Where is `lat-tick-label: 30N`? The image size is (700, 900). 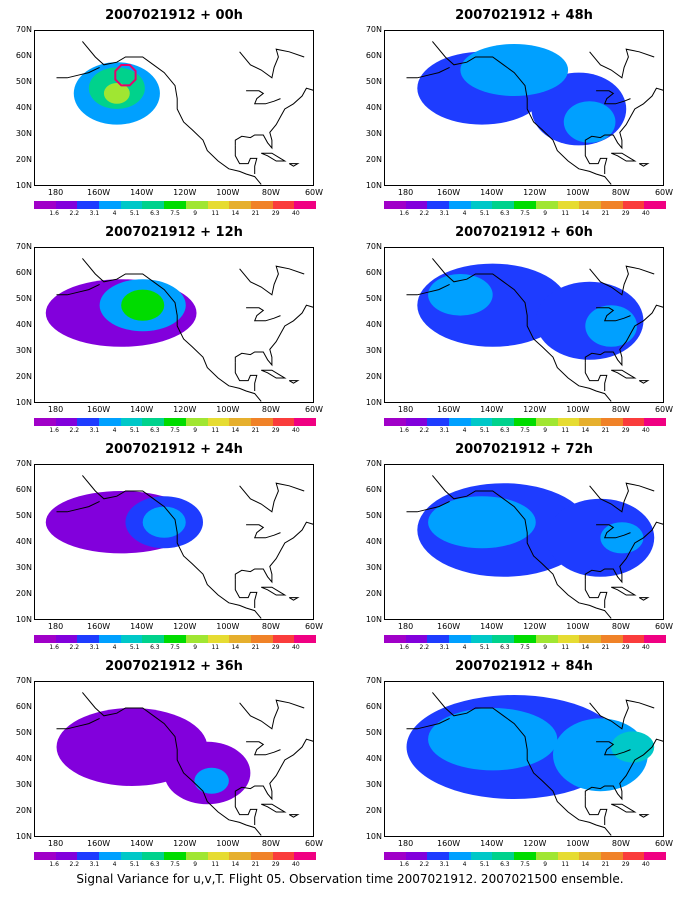 lat-tick-label: 30N is located at coordinates (373, 133).